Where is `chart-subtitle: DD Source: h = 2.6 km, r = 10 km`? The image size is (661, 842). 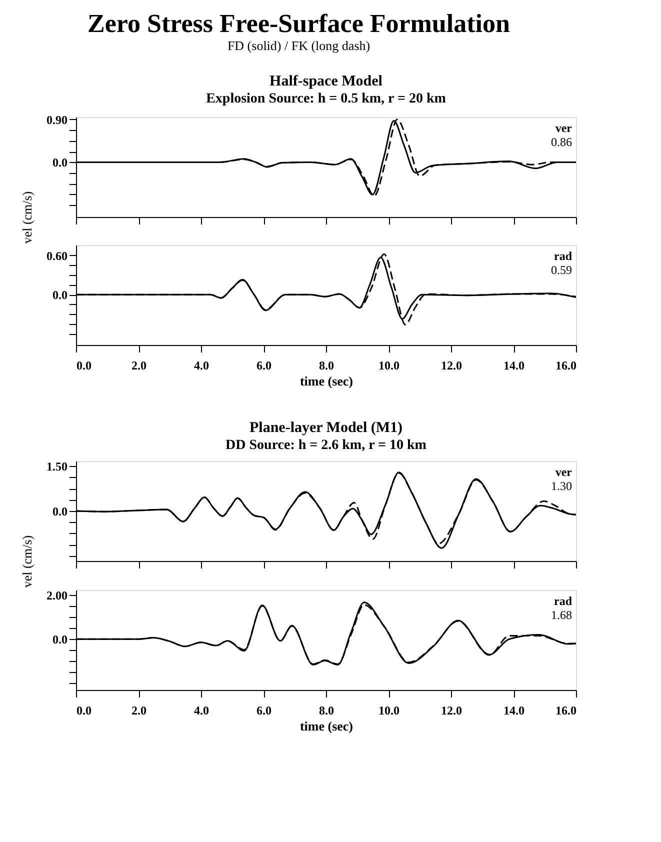 chart-subtitle: DD Source: h = 2.6 km, r = 10 km is located at coordinates (326, 446).